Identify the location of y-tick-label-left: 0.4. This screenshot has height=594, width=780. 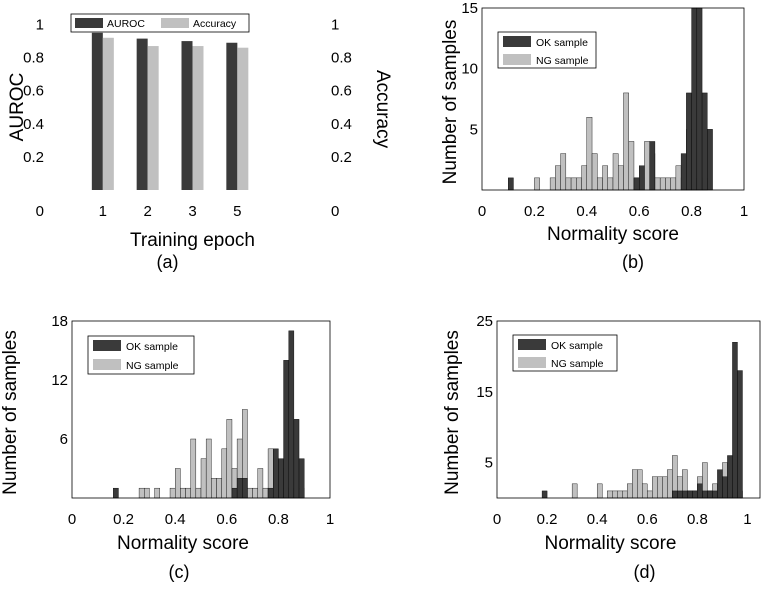
(33, 124).